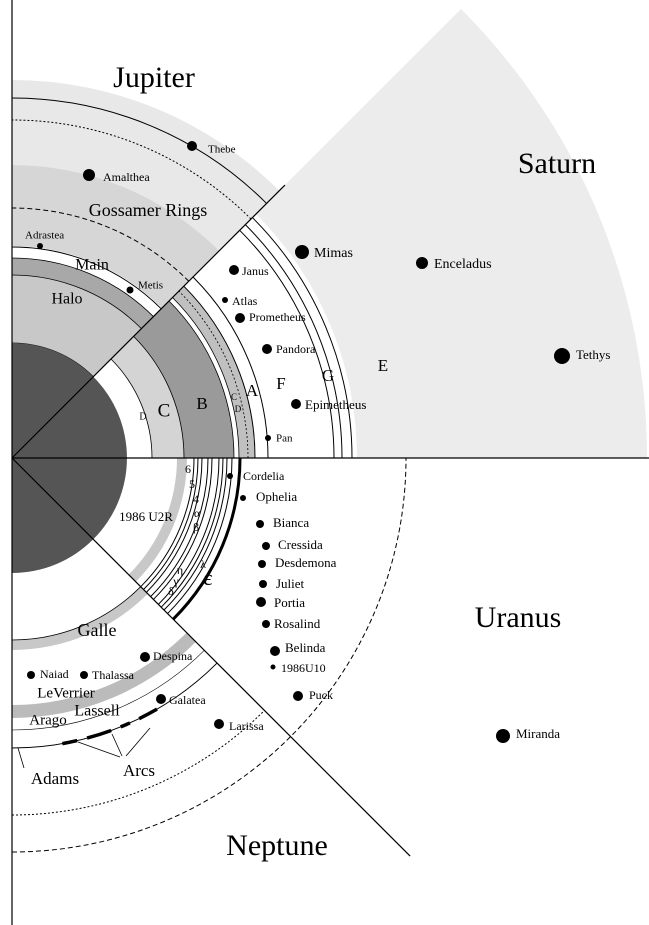 The width and height of the screenshot is (649, 925). I want to click on halo, so click(77, 326).